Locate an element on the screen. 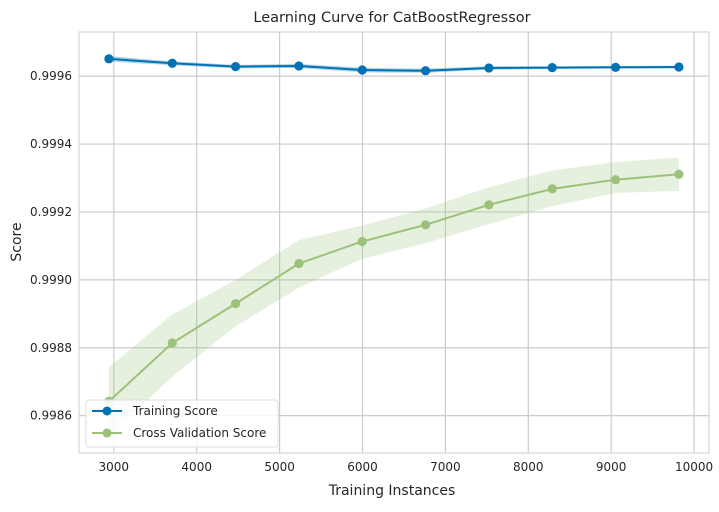 The height and width of the screenshot is (512, 719). y-tick-label: 0.9986 is located at coordinates (51, 416).